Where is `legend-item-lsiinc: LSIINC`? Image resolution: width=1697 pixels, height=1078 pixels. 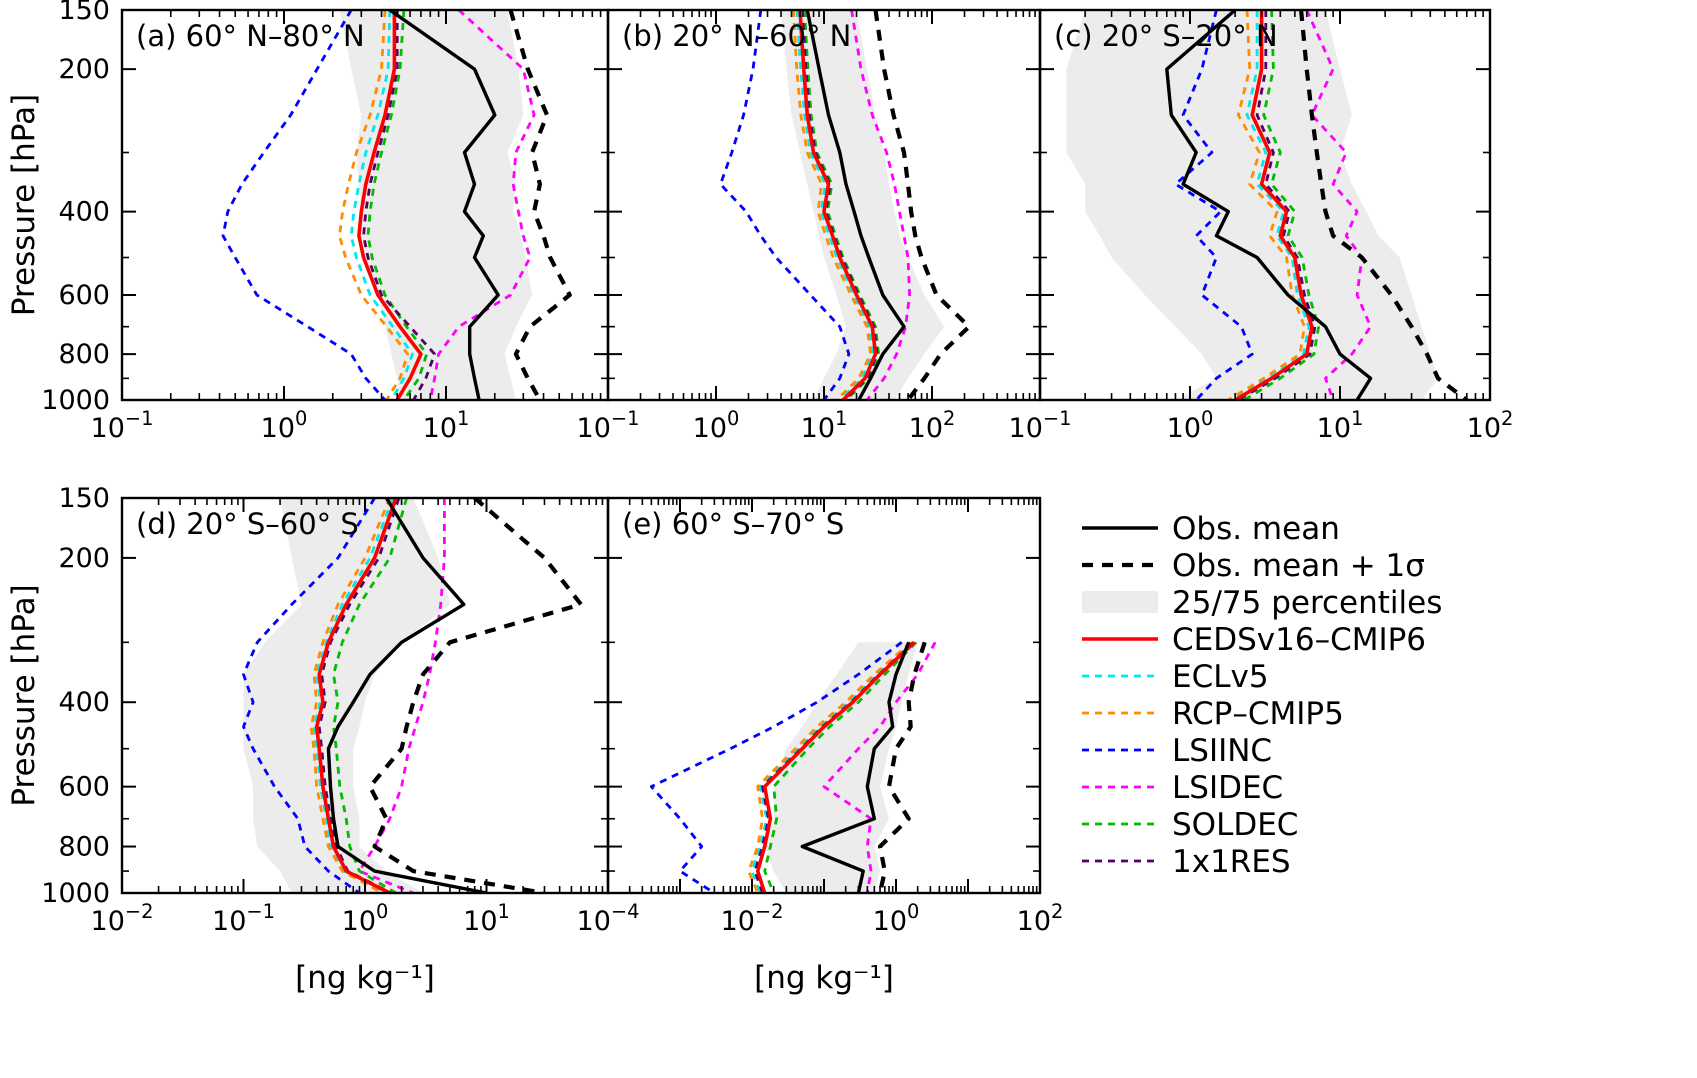 legend-item-lsiinc: LSIINC is located at coordinates (1177, 751).